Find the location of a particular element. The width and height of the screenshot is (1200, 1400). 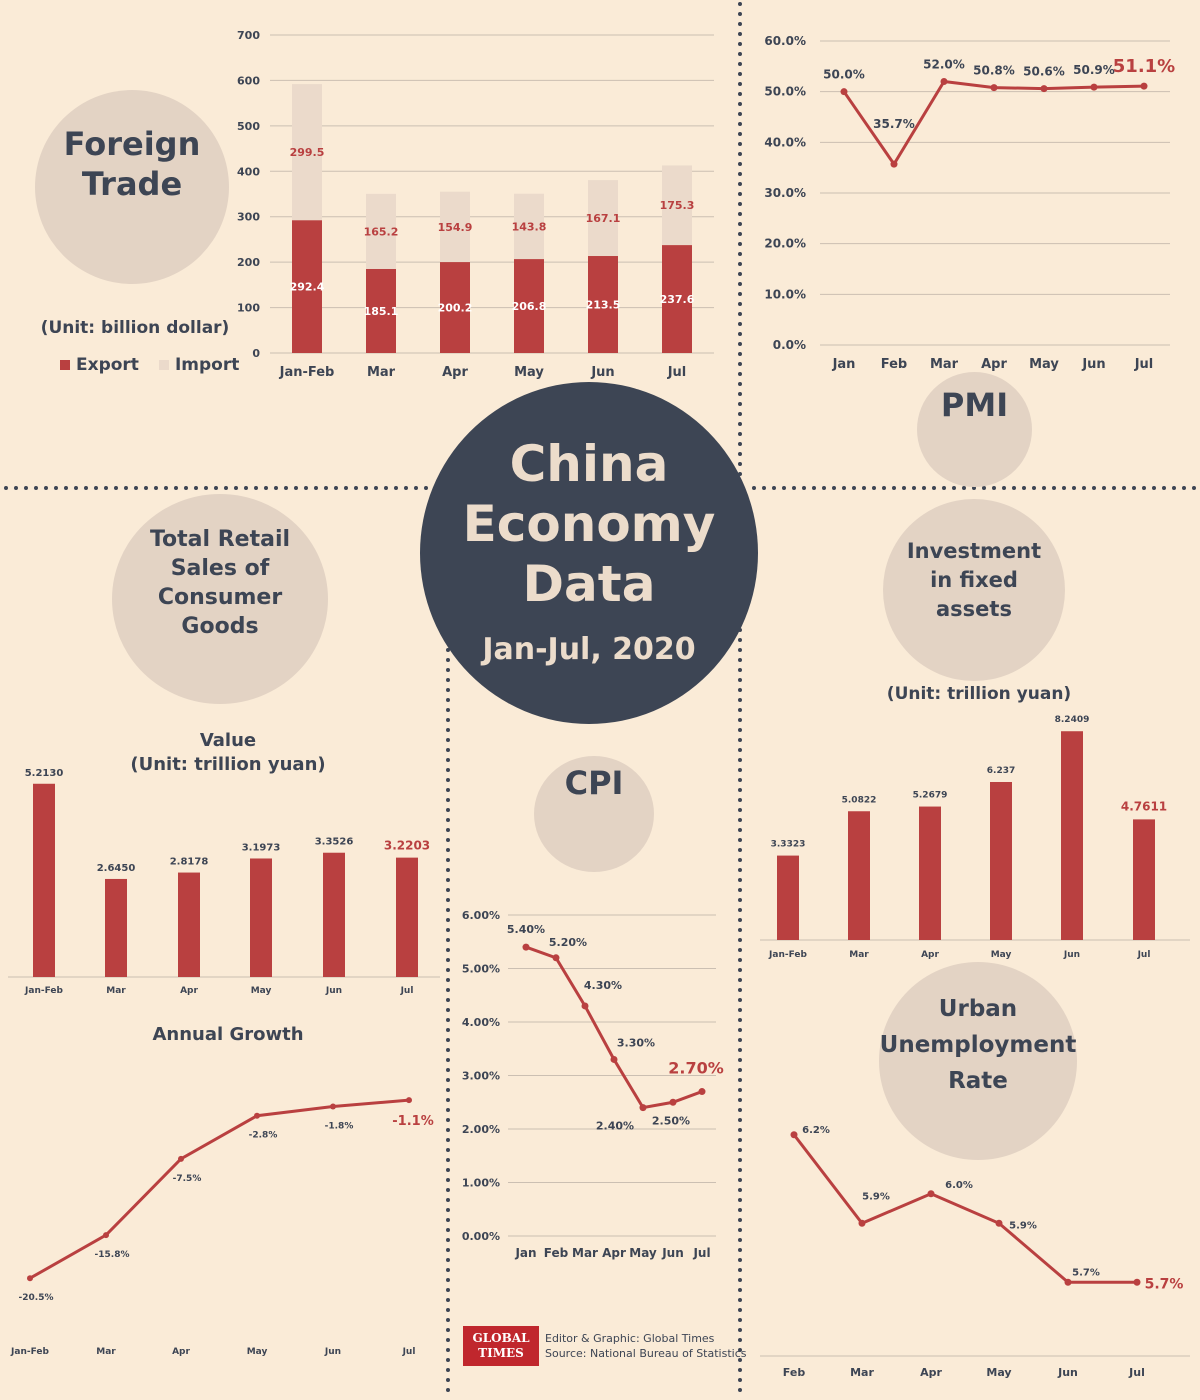

central-hub: China Economy Data Jan-Jul, 2020 is located at coordinates (589, 553).